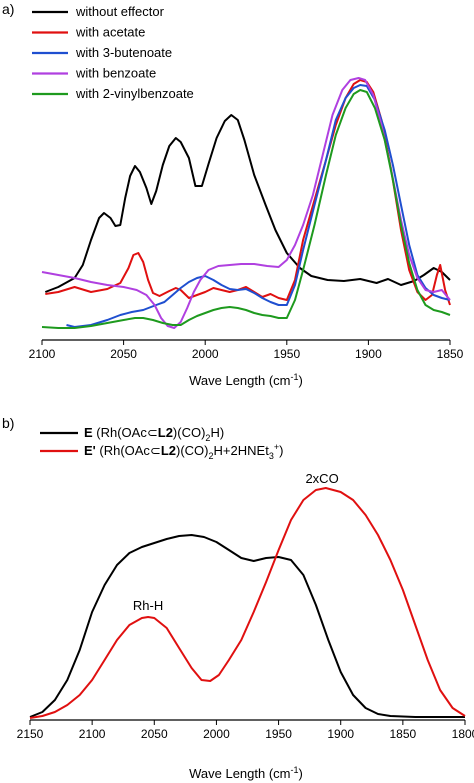 The height and width of the screenshot is (783, 474). I want to click on legend-entry: with acetate, so click(110, 32).